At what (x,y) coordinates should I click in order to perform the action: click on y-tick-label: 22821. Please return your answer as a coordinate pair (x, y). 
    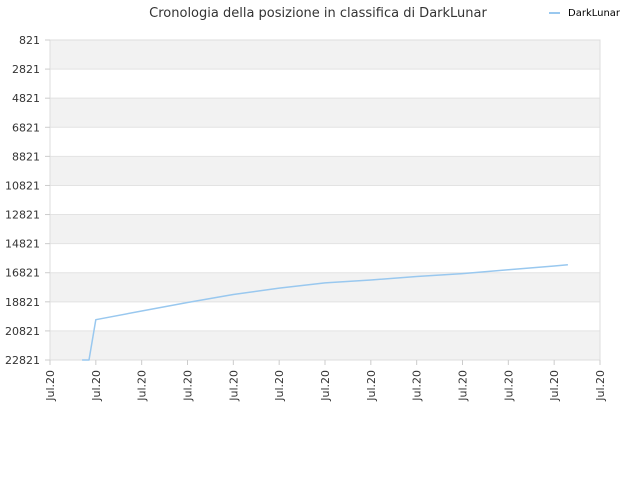
    Looking at the image, I should click on (22, 360).